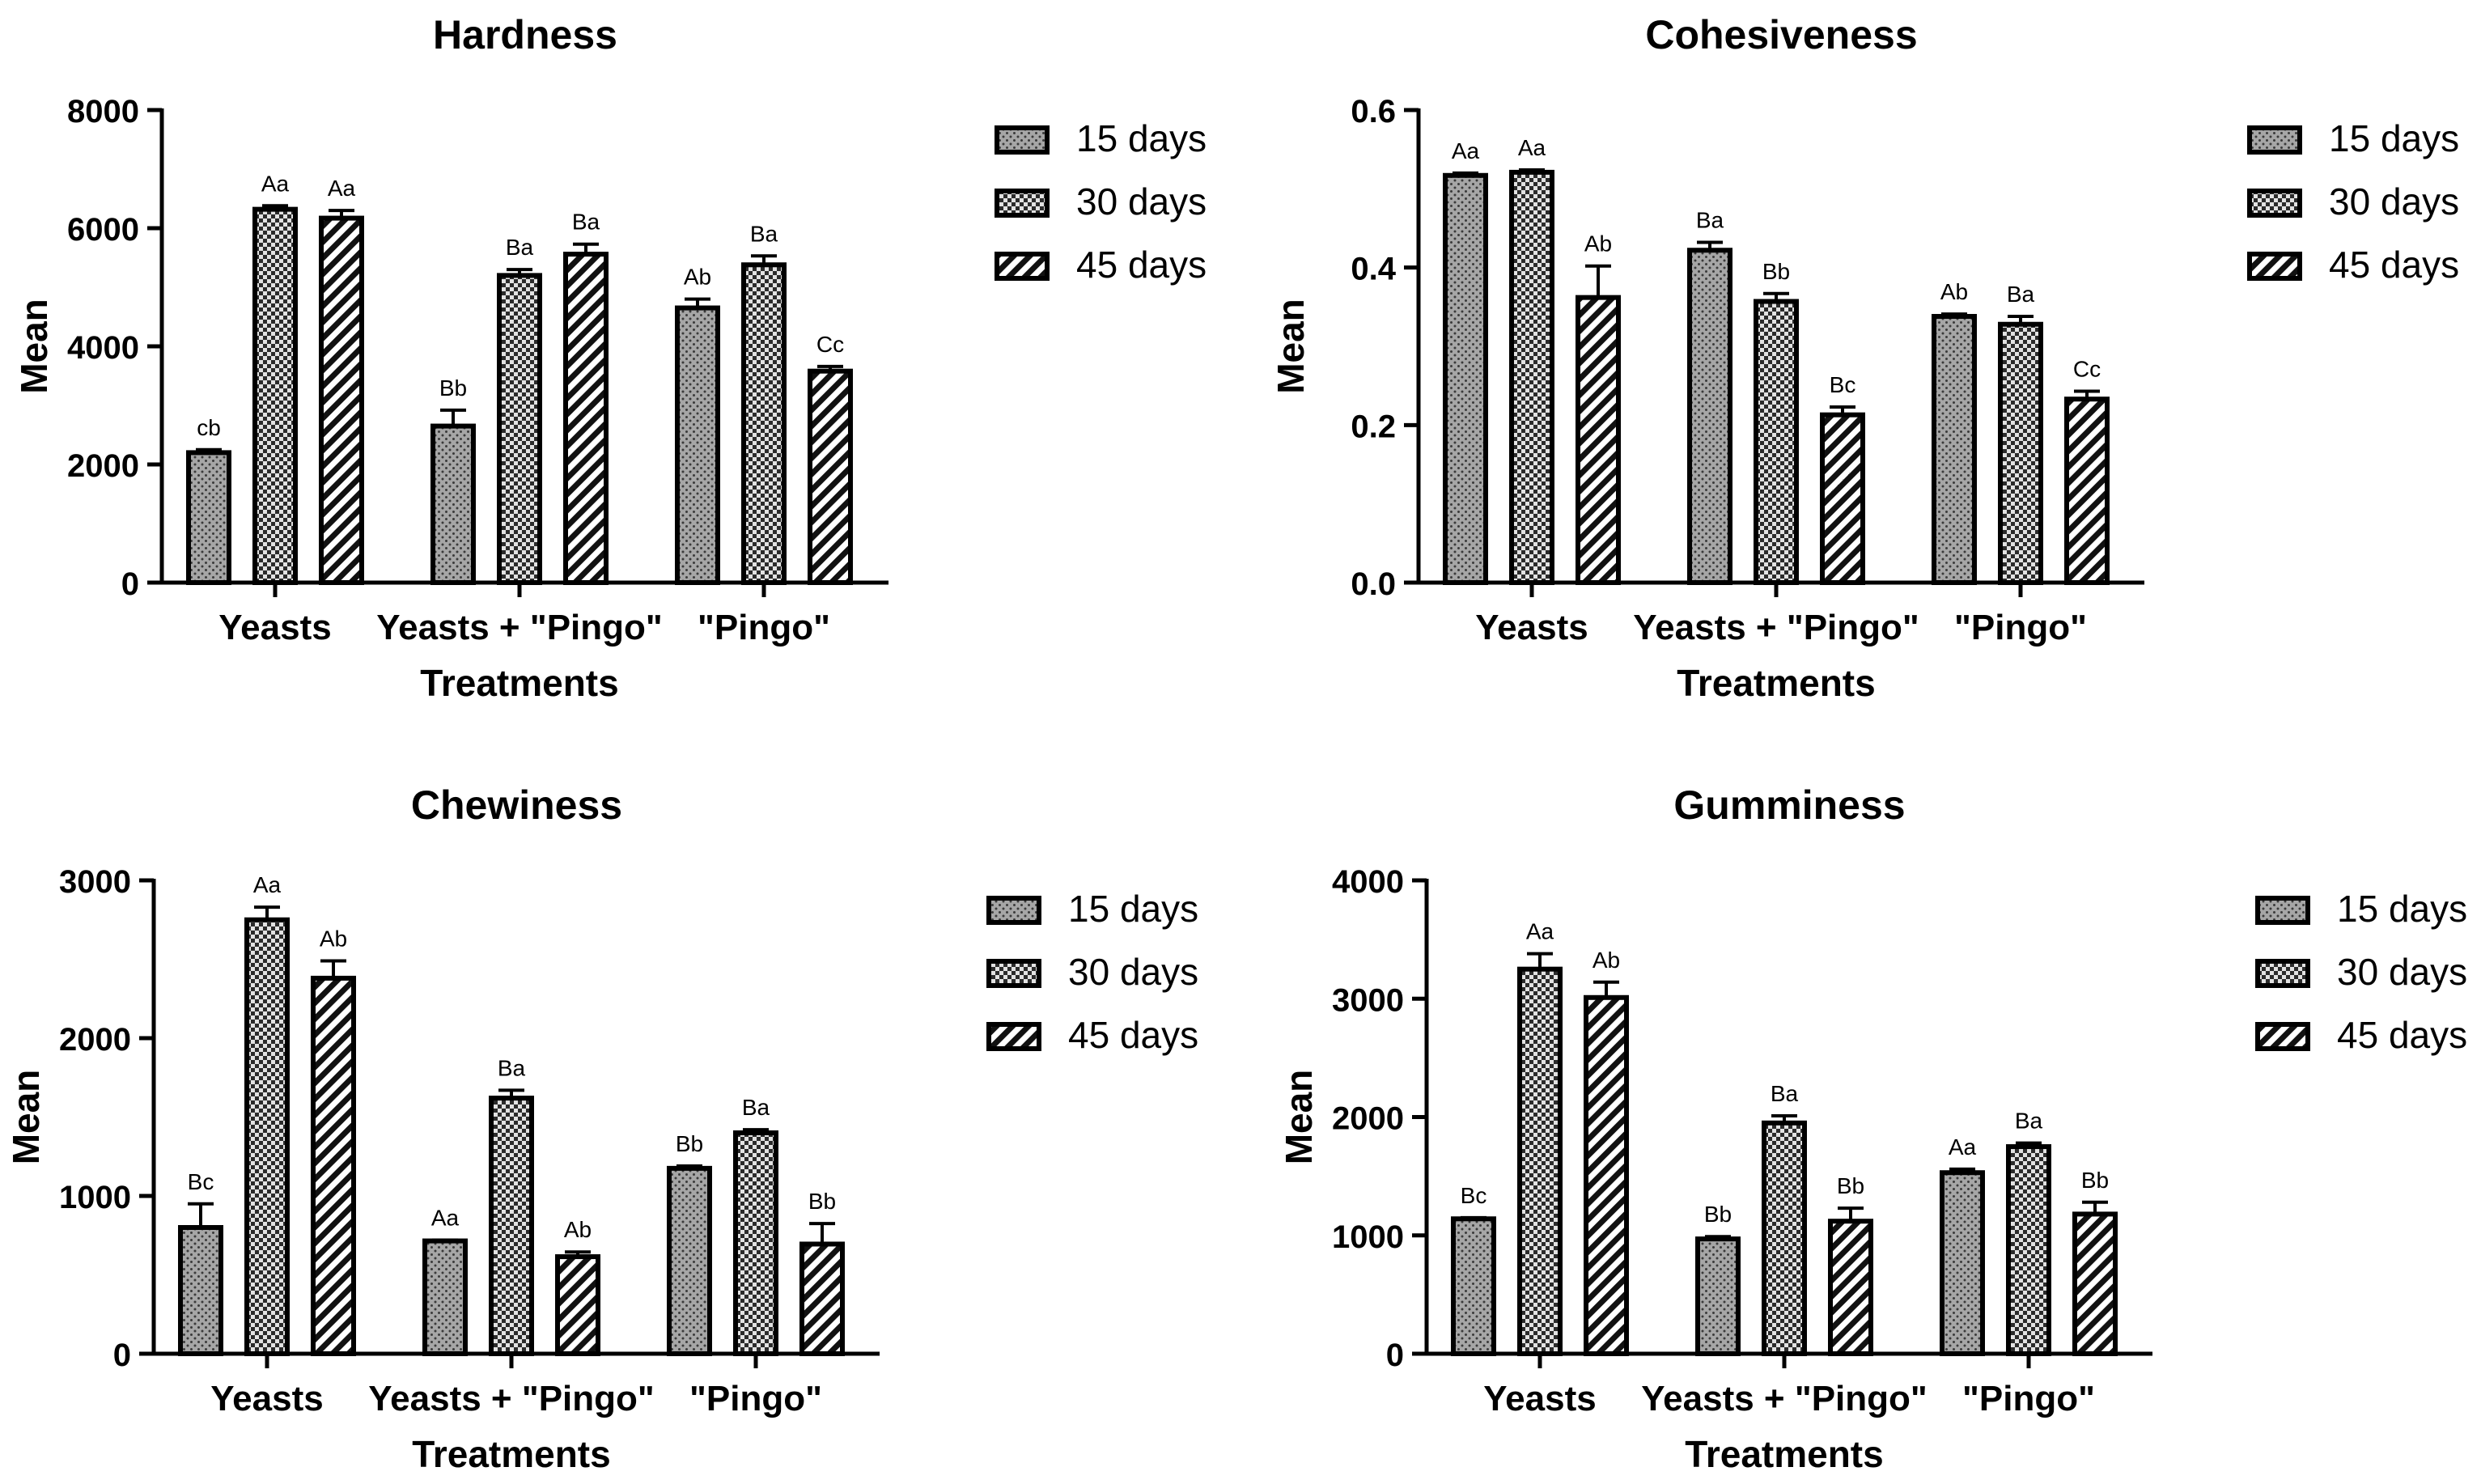 The image size is (2481, 1484). I want to click on chart-title: Gumminess, so click(1789, 805).